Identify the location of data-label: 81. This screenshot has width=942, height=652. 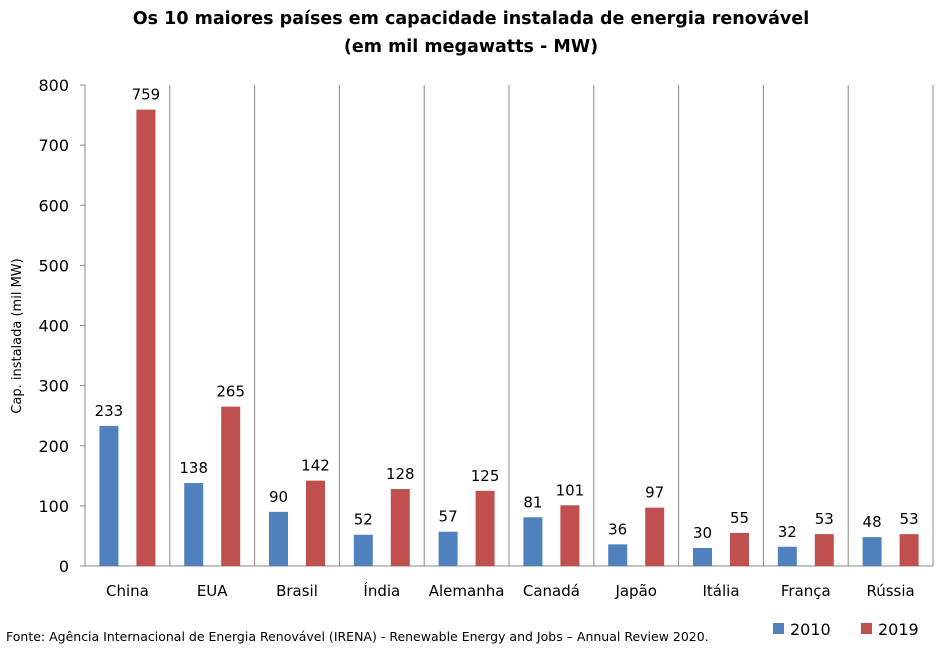
(532, 502).